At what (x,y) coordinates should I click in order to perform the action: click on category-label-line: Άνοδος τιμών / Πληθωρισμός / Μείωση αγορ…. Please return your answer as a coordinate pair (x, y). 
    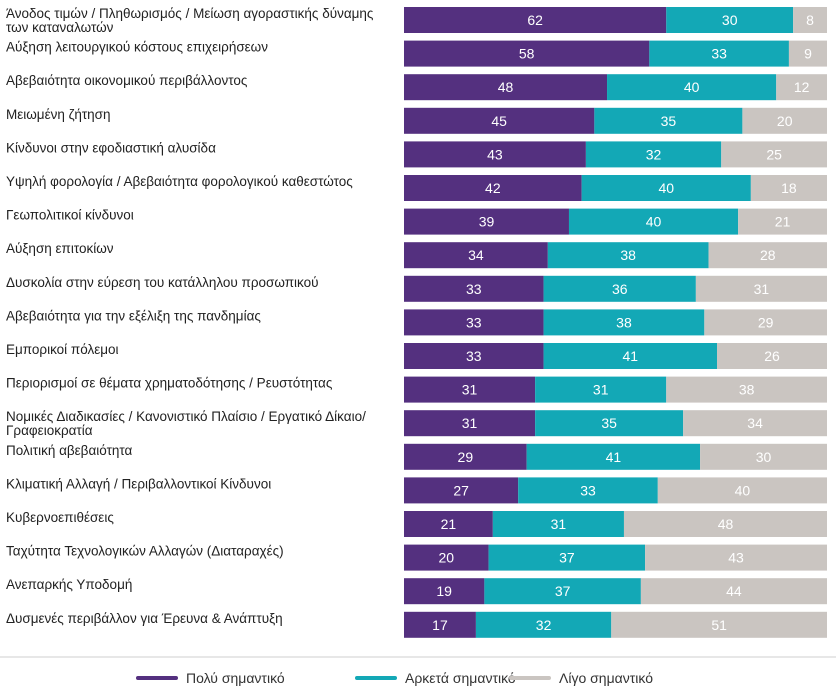
    Looking at the image, I should click on (190, 13).